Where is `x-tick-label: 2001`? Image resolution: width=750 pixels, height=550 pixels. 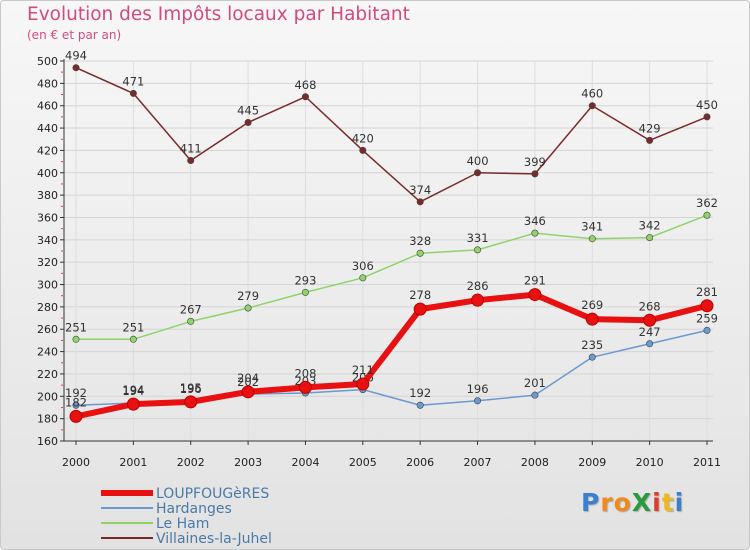 x-tick-label: 2001 is located at coordinates (133, 462).